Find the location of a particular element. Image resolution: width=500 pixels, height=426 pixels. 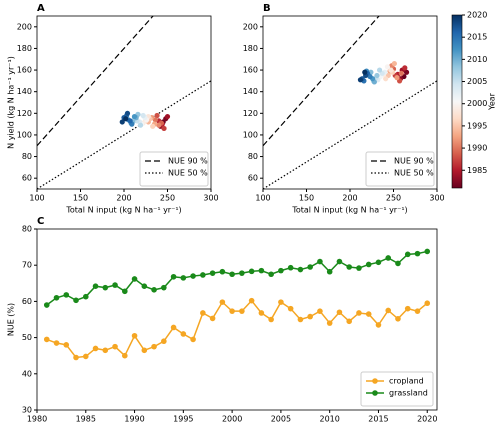

x-tick-label: 300 is located at coordinates (436, 198).